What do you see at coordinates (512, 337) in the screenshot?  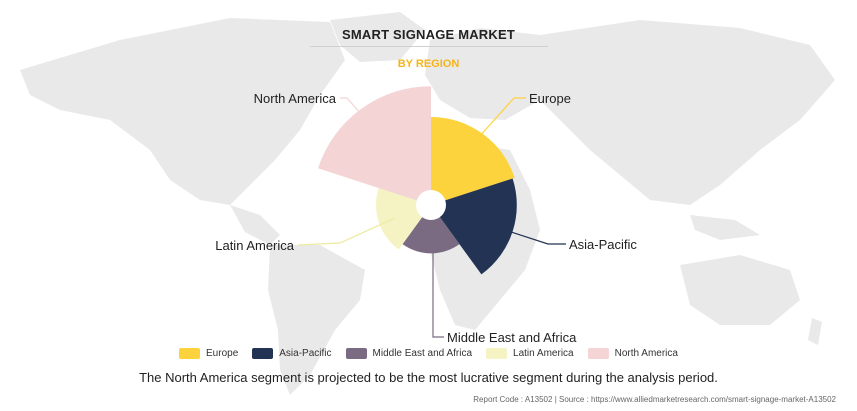 I see `data-label-middle-east-and-africa: Middle East and Africa` at bounding box center [512, 337].